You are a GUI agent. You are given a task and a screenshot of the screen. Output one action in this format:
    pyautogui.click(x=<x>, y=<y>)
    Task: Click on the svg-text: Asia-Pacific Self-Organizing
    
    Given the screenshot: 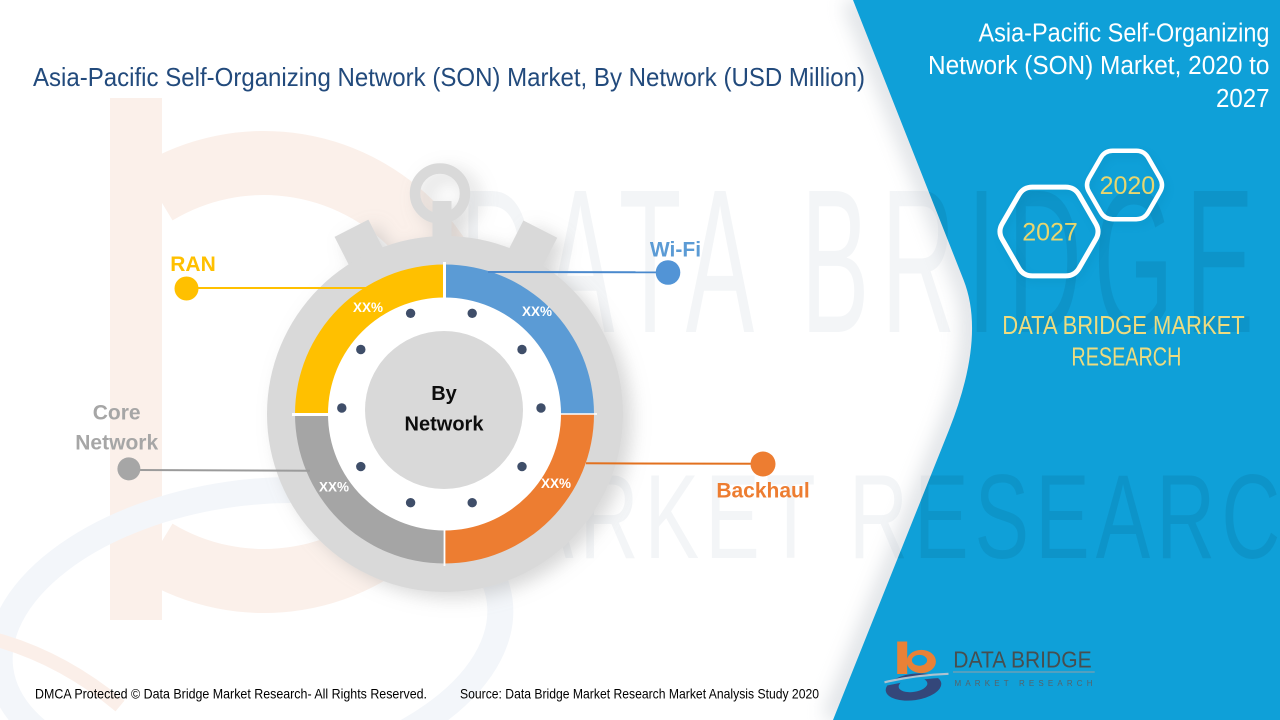 What is the action you would take?
    pyautogui.click(x=1124, y=34)
    